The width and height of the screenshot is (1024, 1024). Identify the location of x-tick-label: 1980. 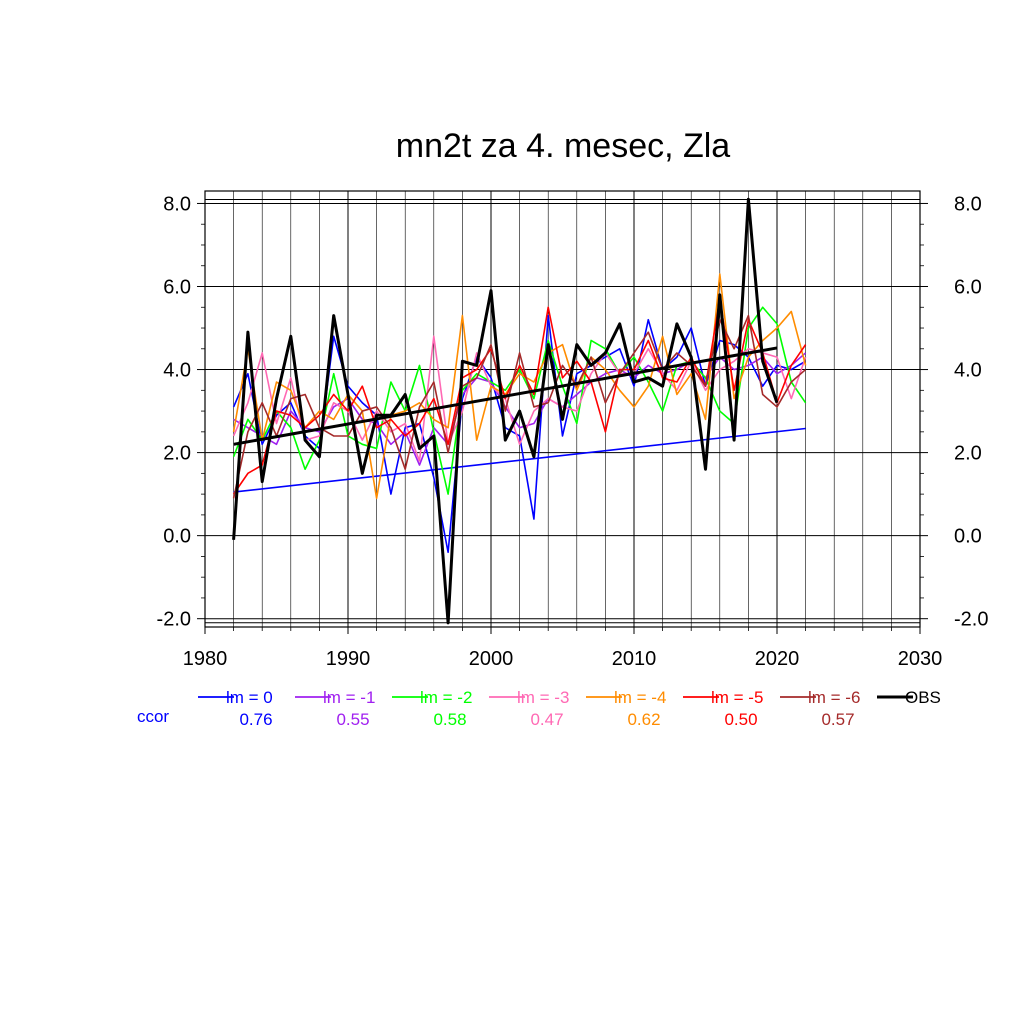
(205, 659).